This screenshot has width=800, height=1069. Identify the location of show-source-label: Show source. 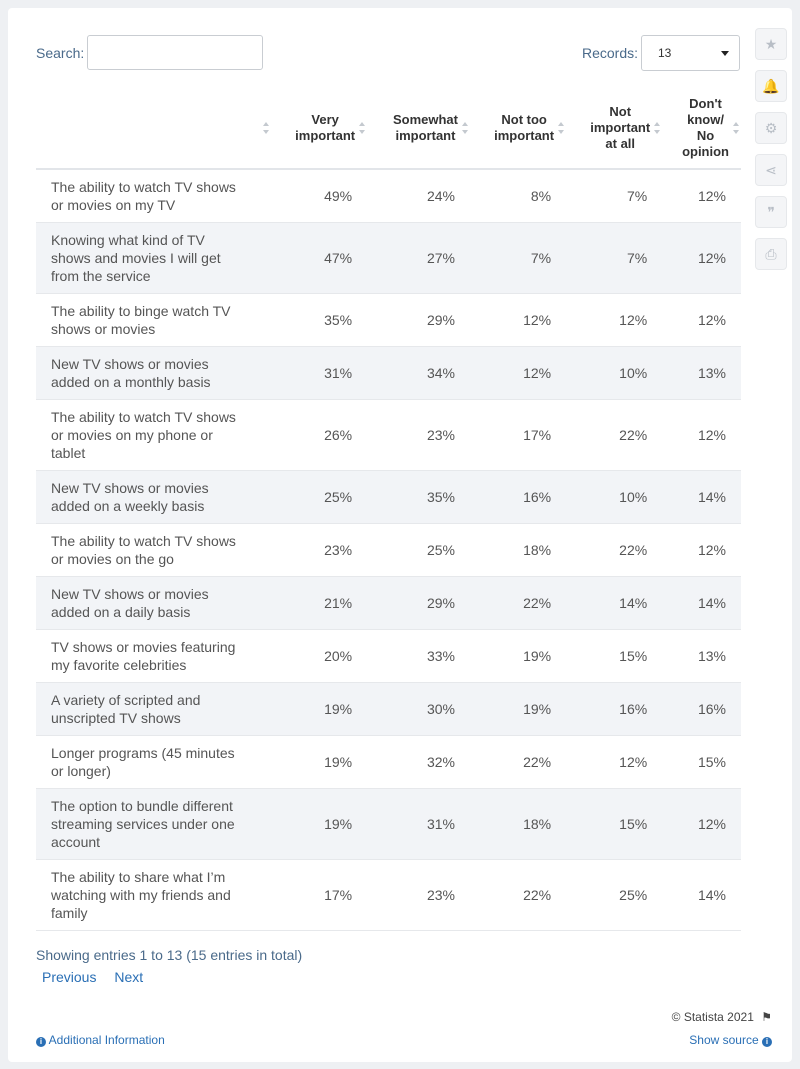
(724, 1040).